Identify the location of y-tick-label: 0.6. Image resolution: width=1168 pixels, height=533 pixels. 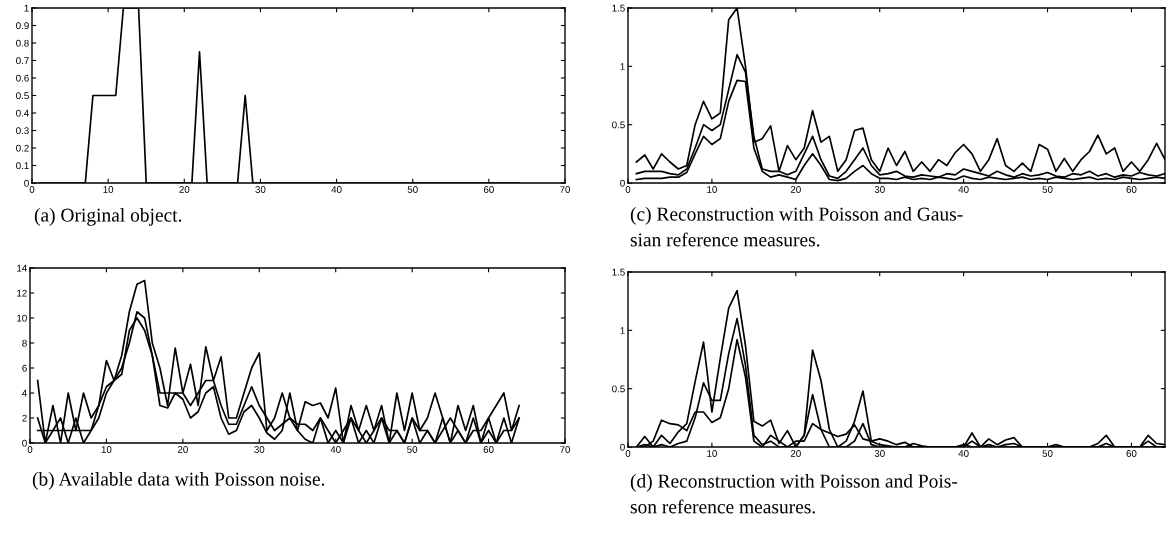
(22, 78).